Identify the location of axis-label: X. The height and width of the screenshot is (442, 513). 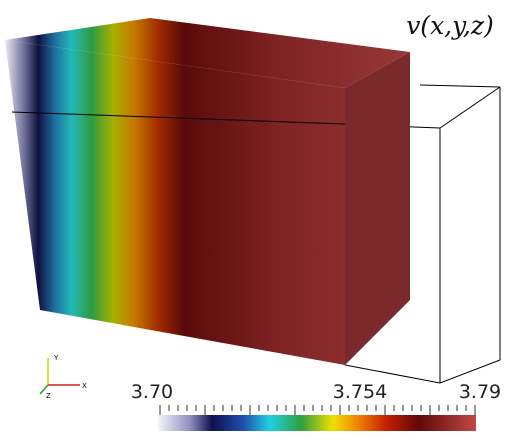
(84, 386).